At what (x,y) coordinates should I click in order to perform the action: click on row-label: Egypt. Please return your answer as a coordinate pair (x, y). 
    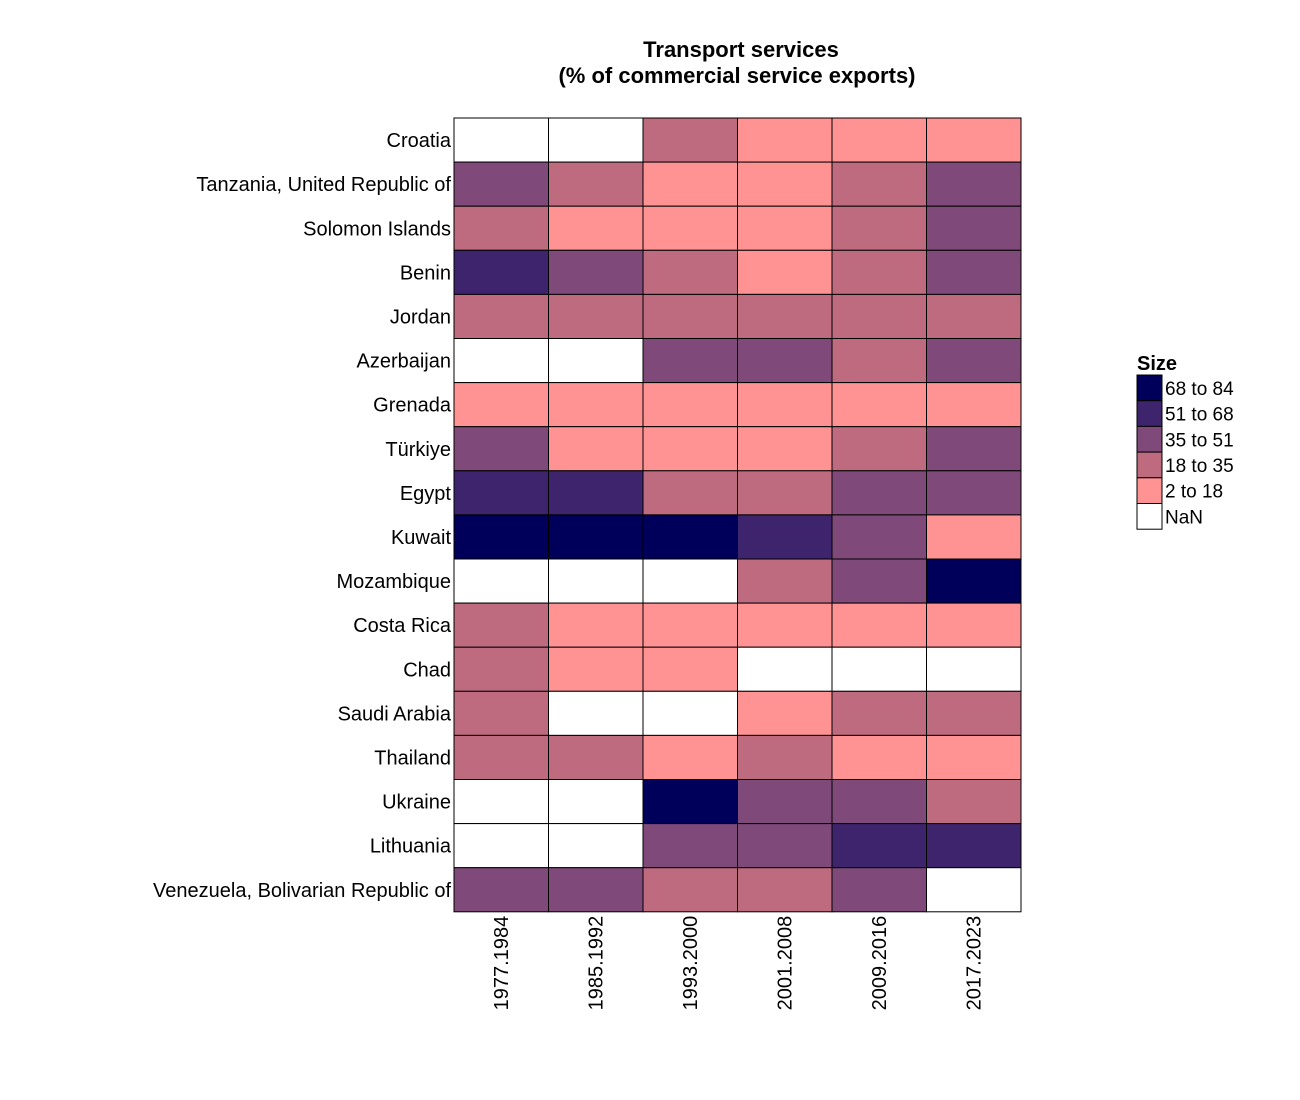
    Looking at the image, I should click on (426, 494).